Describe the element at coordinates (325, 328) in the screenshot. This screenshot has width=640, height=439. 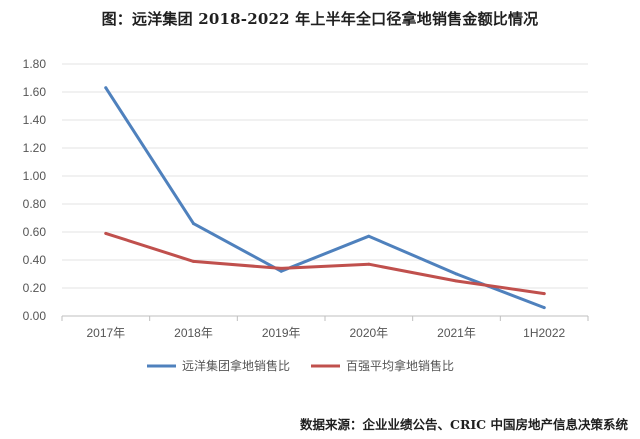
I see `x-axis-ticks: 2017年 2018年 2019年 2020年 2021年 1H2022` at that location.